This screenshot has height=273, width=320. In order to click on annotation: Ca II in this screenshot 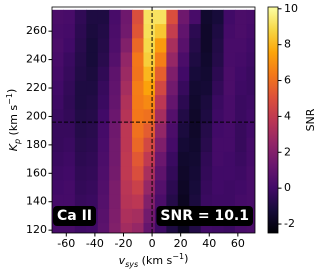, I will do `click(74, 216)`.